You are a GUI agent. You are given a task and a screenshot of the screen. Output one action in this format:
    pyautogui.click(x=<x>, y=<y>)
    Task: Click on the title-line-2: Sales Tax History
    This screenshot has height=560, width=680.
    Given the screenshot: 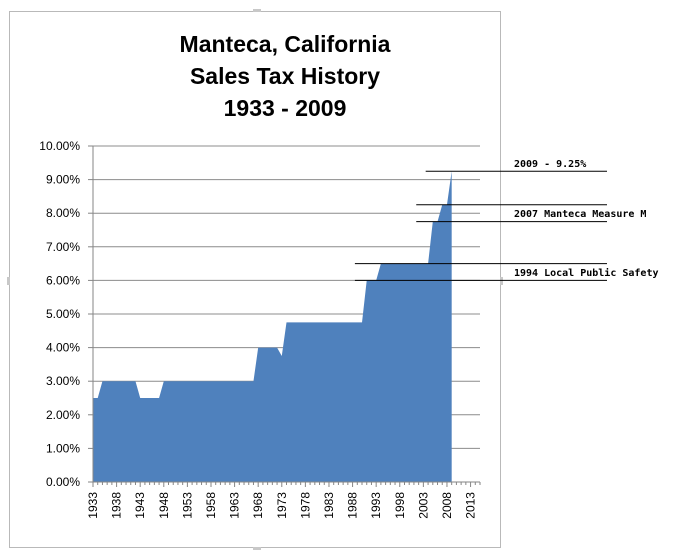 What is the action you would take?
    pyautogui.click(x=285, y=76)
    